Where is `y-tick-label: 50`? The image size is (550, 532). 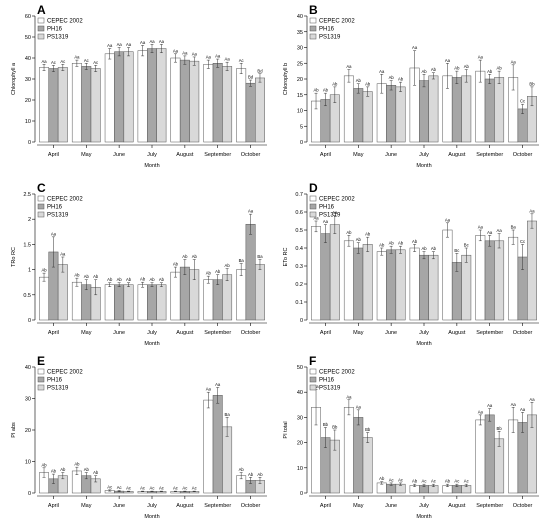
y-tick-label: 50 is located at coordinates (28, 38).